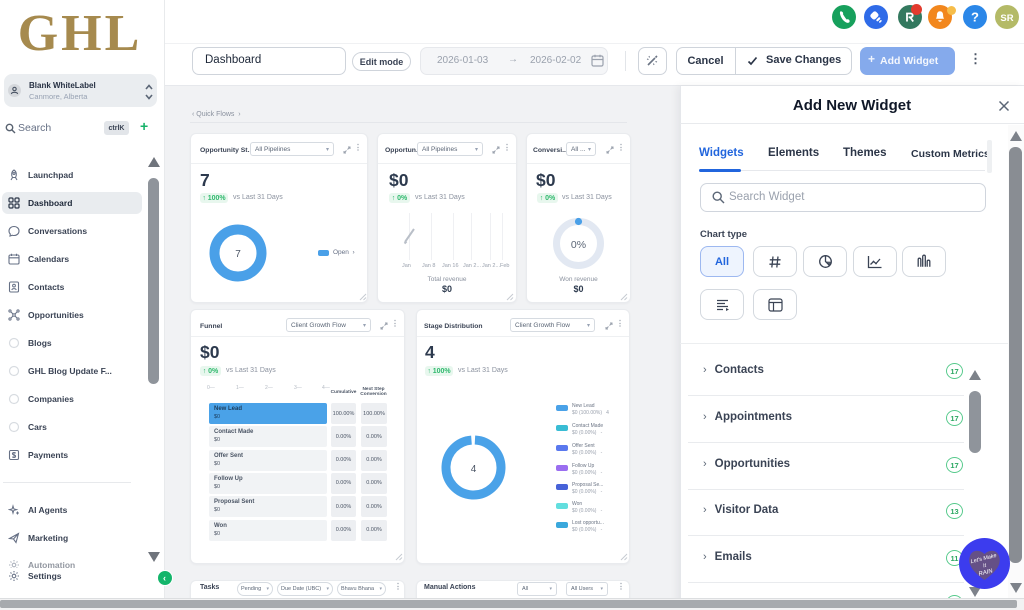 Image resolution: width=1024 pixels, height=610 pixels. What do you see at coordinates (986, 572) in the screenshot?
I see `svg-text: RAIN` at bounding box center [986, 572].